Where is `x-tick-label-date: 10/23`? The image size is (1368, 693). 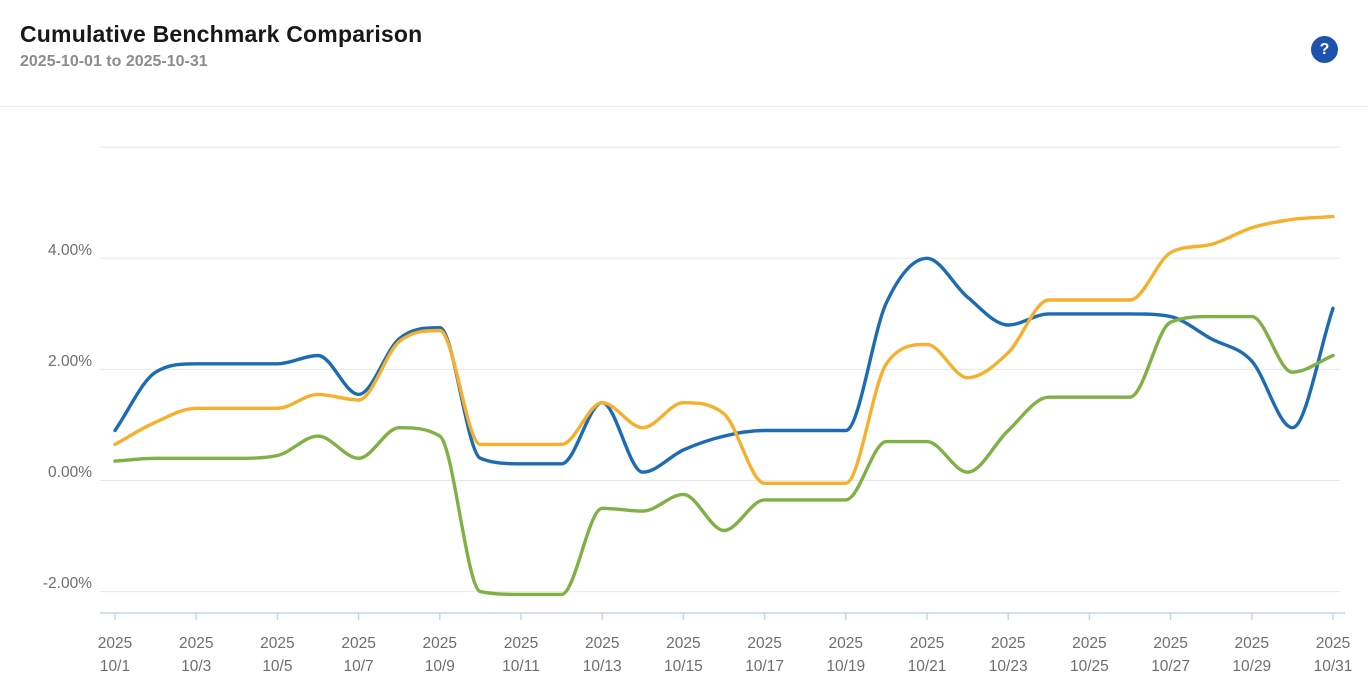
x-tick-label-date: 10/23 is located at coordinates (1008, 666).